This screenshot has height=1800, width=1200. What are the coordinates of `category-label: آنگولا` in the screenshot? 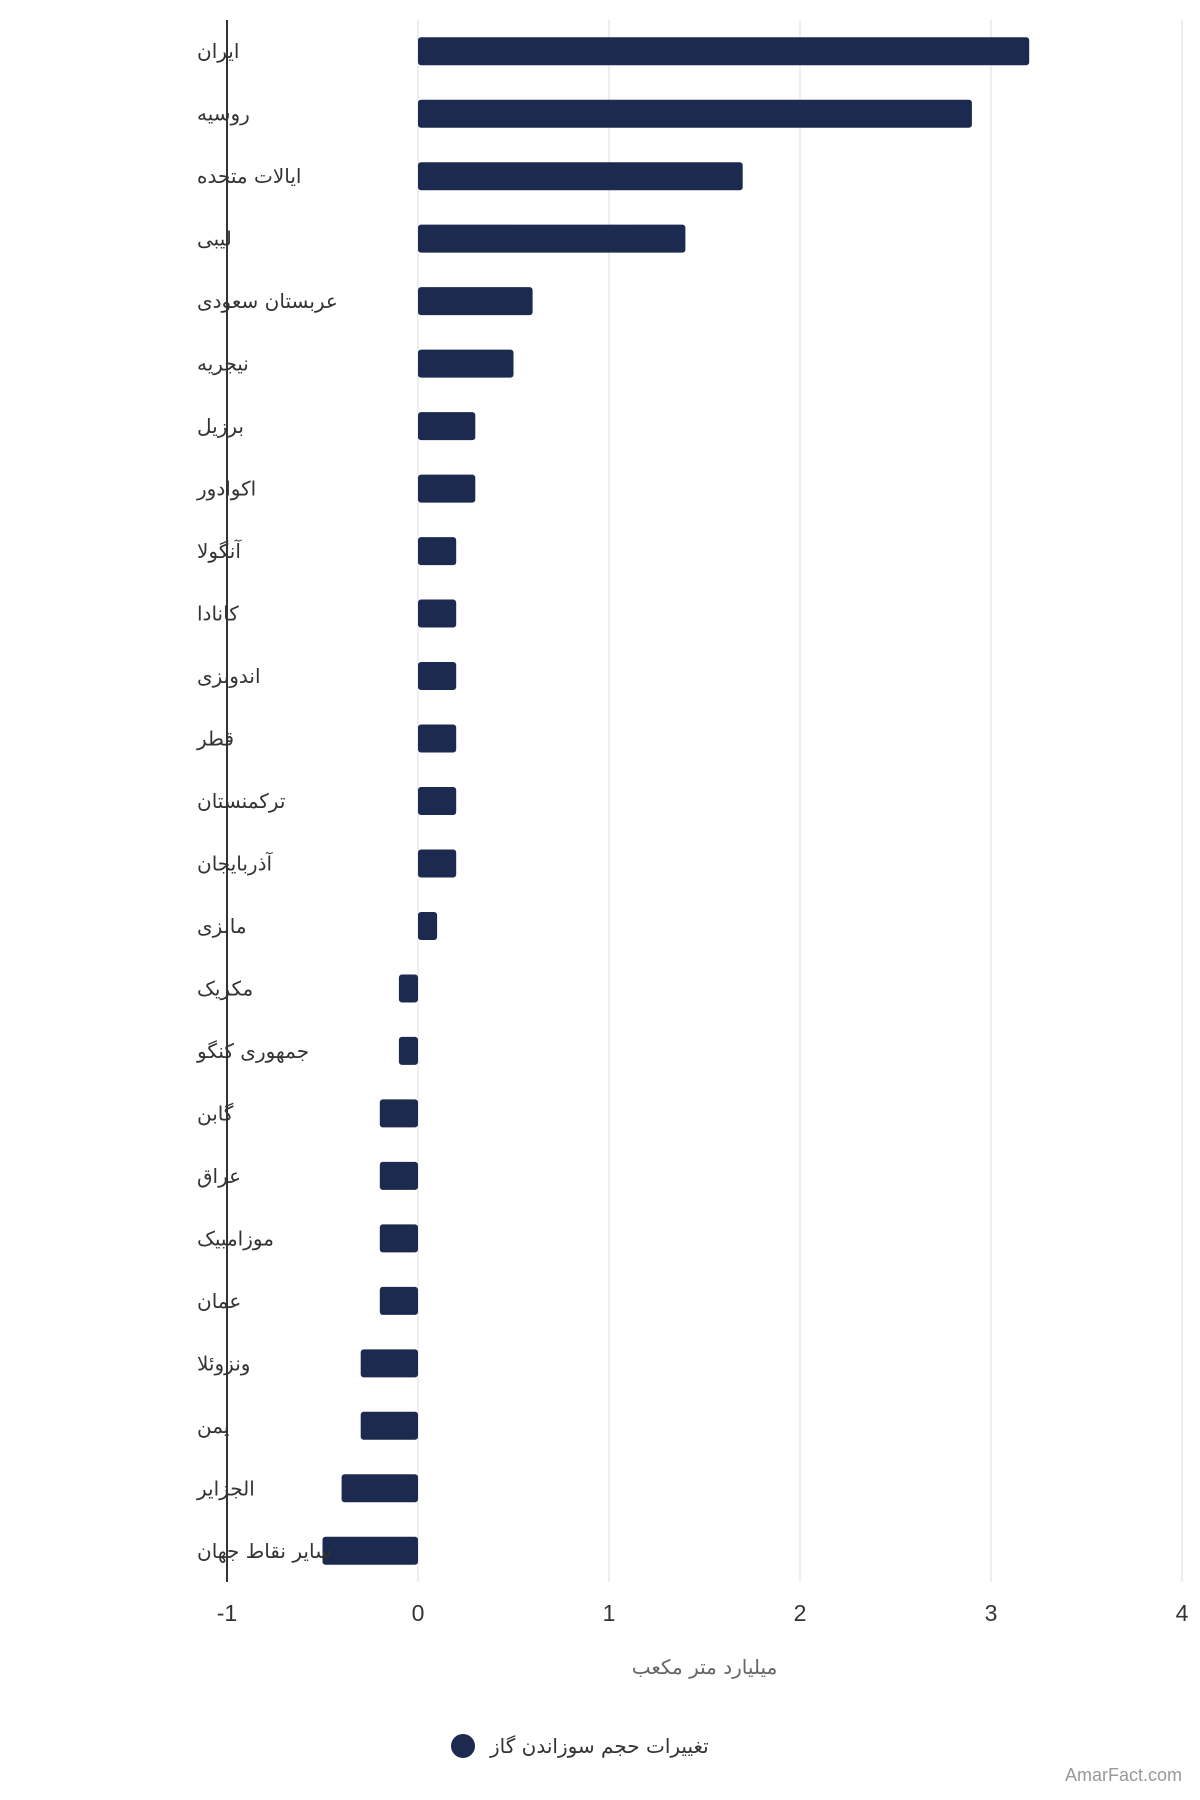 It's located at (219, 550).